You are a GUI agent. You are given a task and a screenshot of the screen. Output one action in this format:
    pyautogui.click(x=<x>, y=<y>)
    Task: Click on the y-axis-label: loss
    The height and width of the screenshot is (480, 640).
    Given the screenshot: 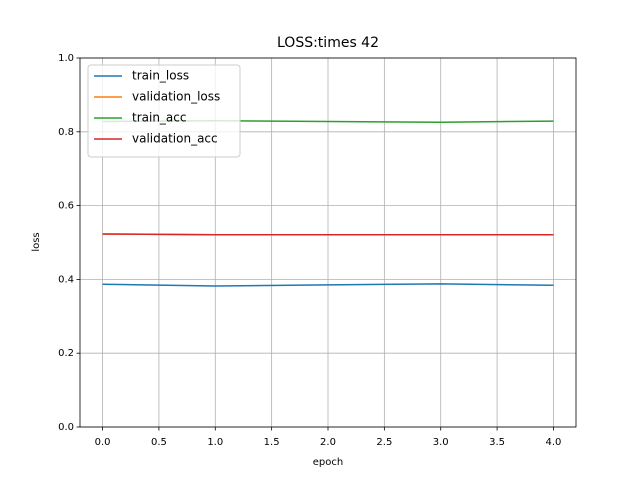 What is the action you would take?
    pyautogui.click(x=36, y=241)
    